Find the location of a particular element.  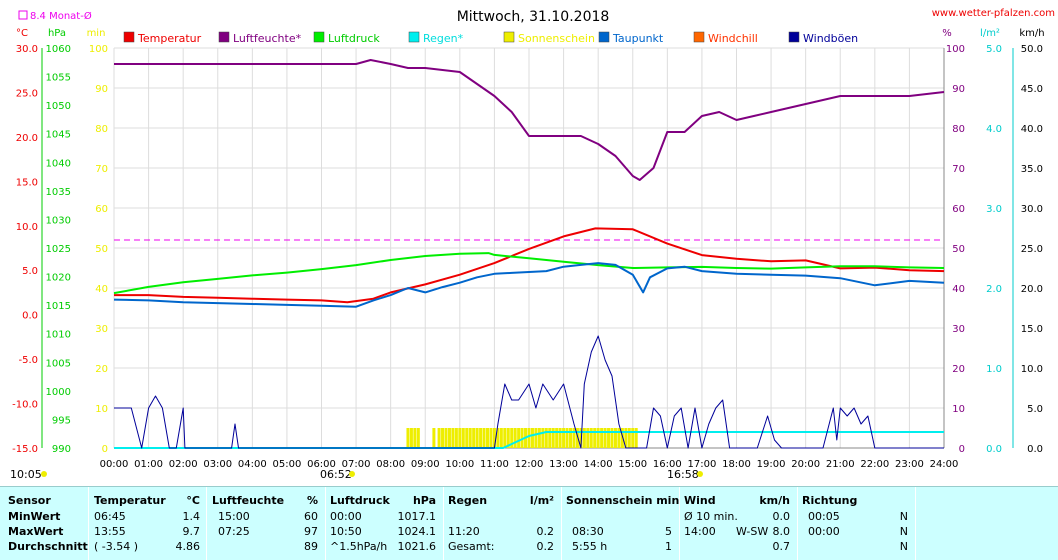

pressure-tick-label: 1050 is located at coordinates (58, 106).